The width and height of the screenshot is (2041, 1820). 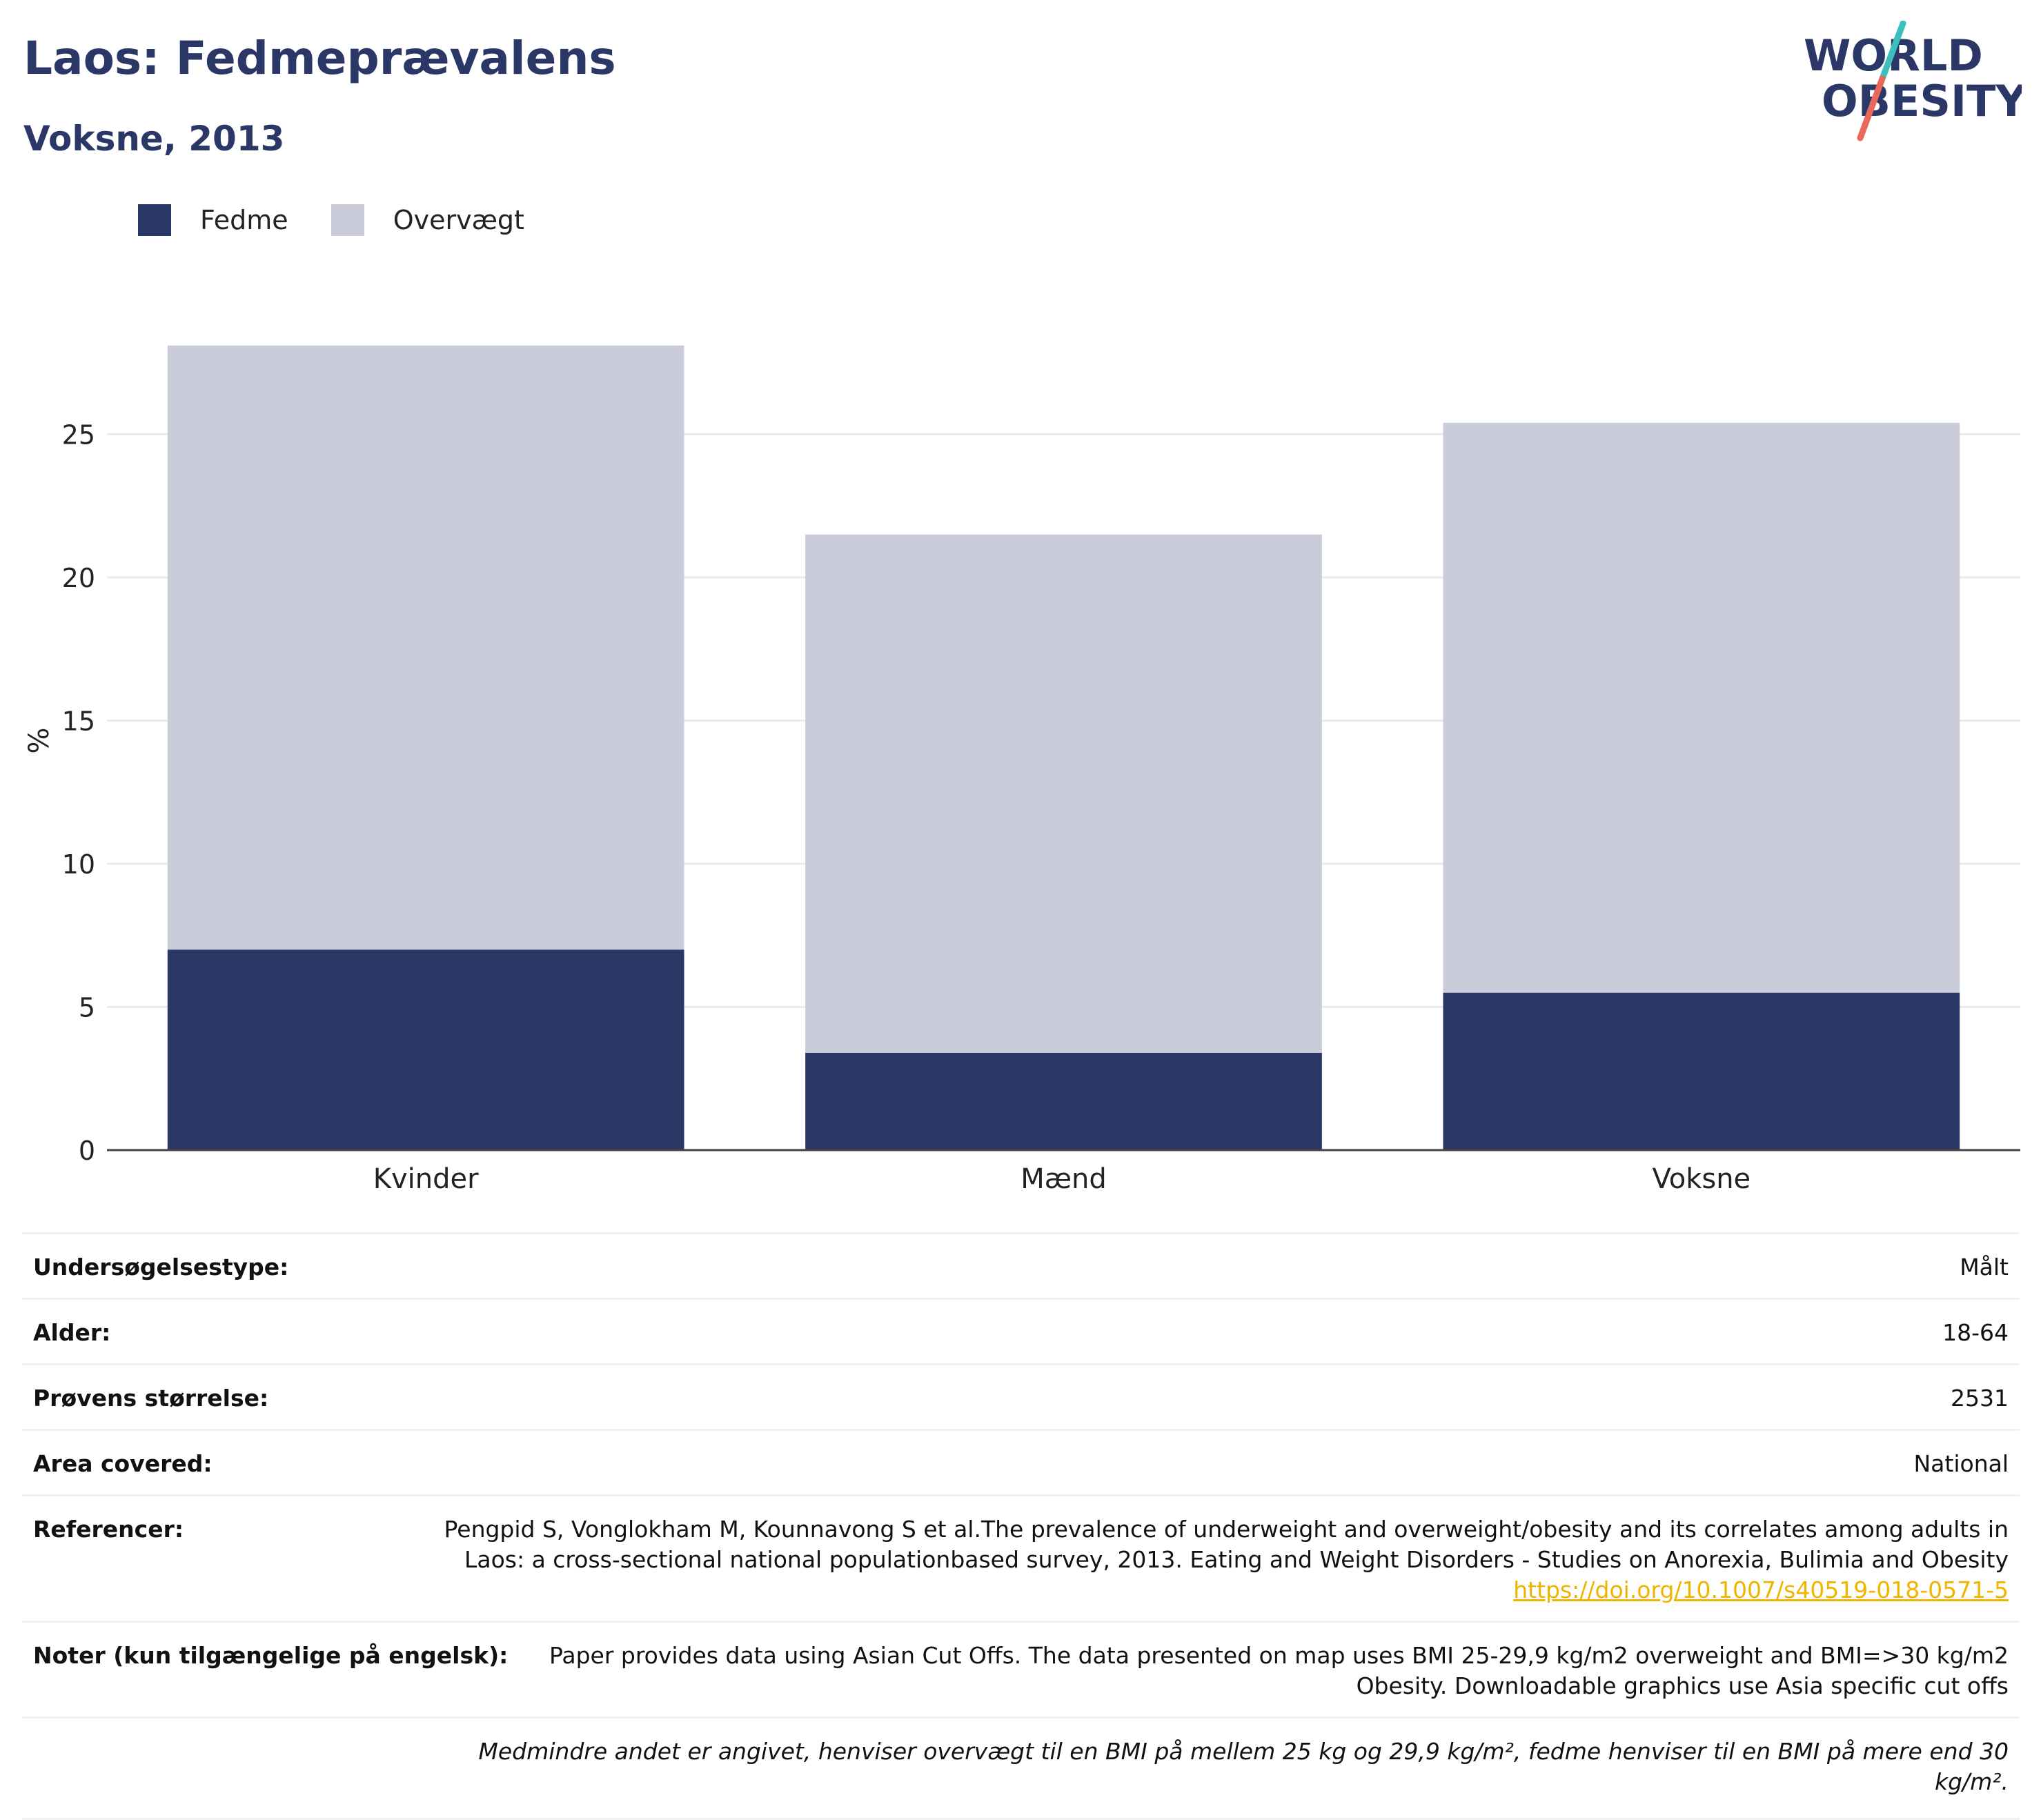 I want to click on info-value: 18-64, so click(x=1976, y=1332).